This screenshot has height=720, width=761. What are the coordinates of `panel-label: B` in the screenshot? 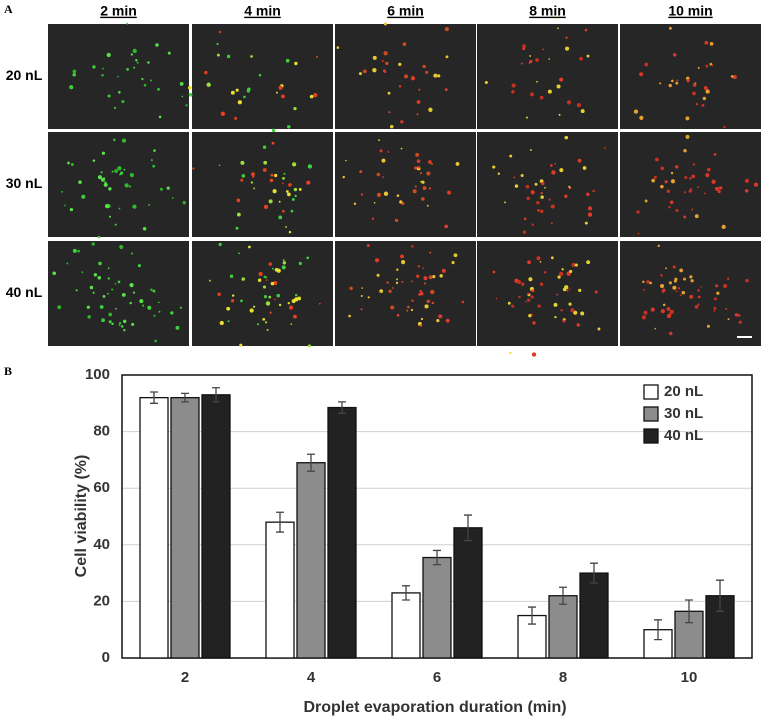 It's located at (8, 371).